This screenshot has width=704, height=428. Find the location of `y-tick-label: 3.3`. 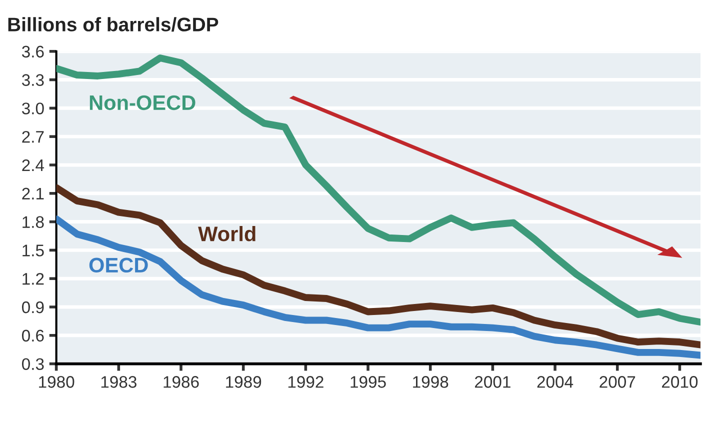

y-tick-label: 3.3 is located at coordinates (33, 80).